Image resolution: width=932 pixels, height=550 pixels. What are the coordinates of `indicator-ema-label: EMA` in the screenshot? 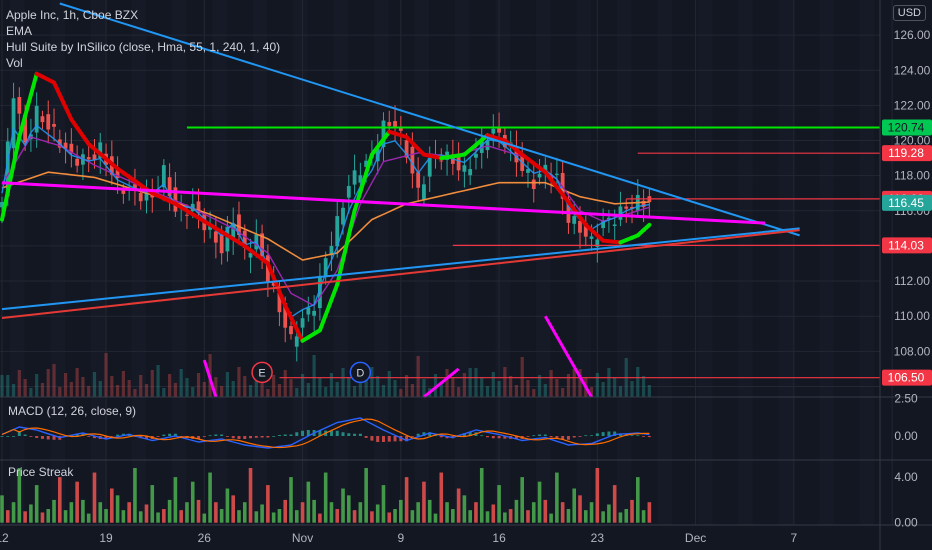 It's located at (19, 31).